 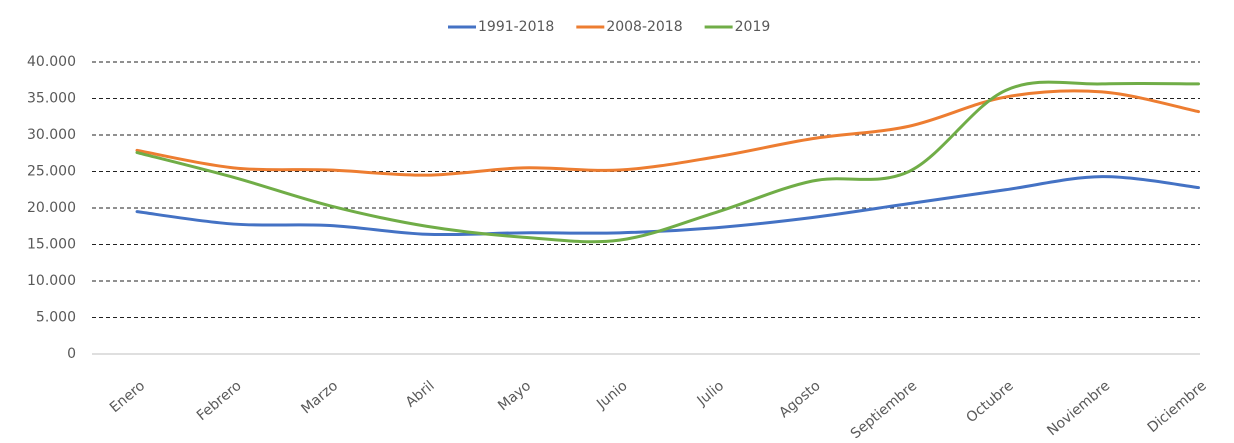 What do you see at coordinates (51, 245) in the screenshot?
I see `y-tick-label: 15.000` at bounding box center [51, 245].